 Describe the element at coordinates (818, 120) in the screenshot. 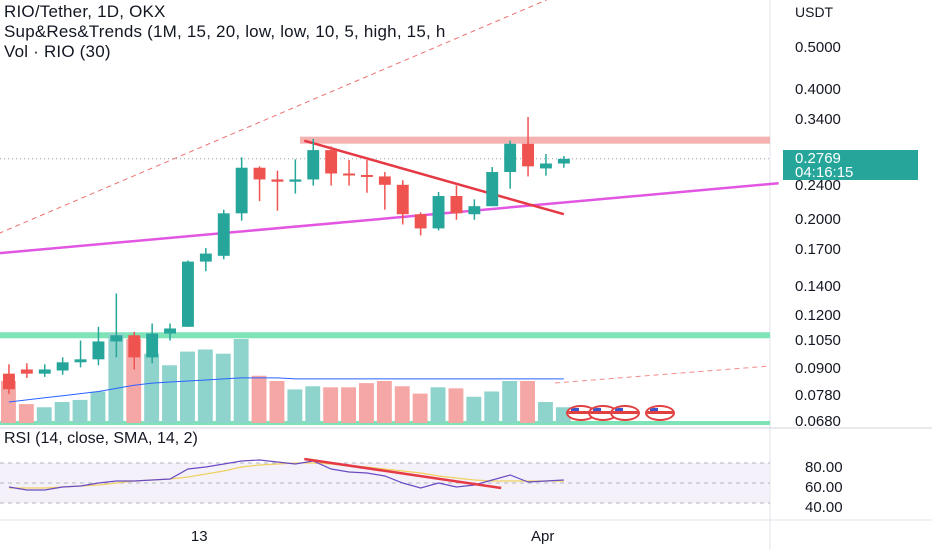

I see `price-tick-label: 0.3400` at that location.